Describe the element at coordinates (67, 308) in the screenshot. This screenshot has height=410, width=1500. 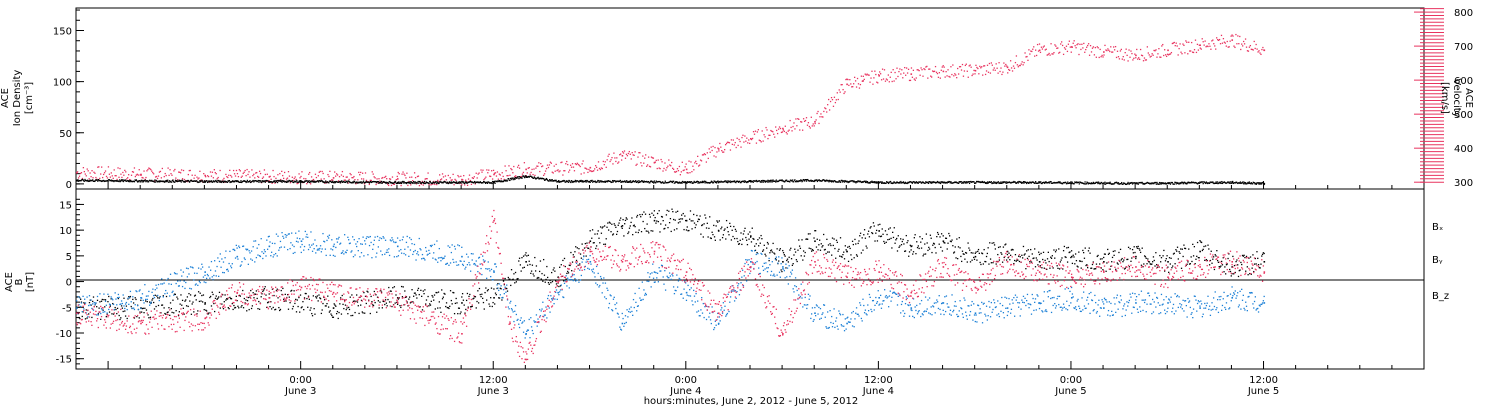
I see `bottom-tick-label: -5` at that location.